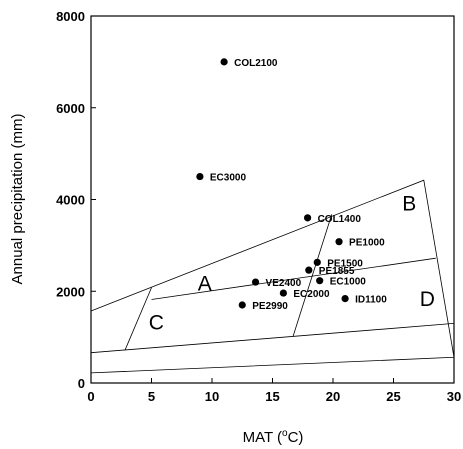 The height and width of the screenshot is (449, 463). What do you see at coordinates (212, 396) in the screenshot?
I see `x-tick-label: 10` at bounding box center [212, 396].